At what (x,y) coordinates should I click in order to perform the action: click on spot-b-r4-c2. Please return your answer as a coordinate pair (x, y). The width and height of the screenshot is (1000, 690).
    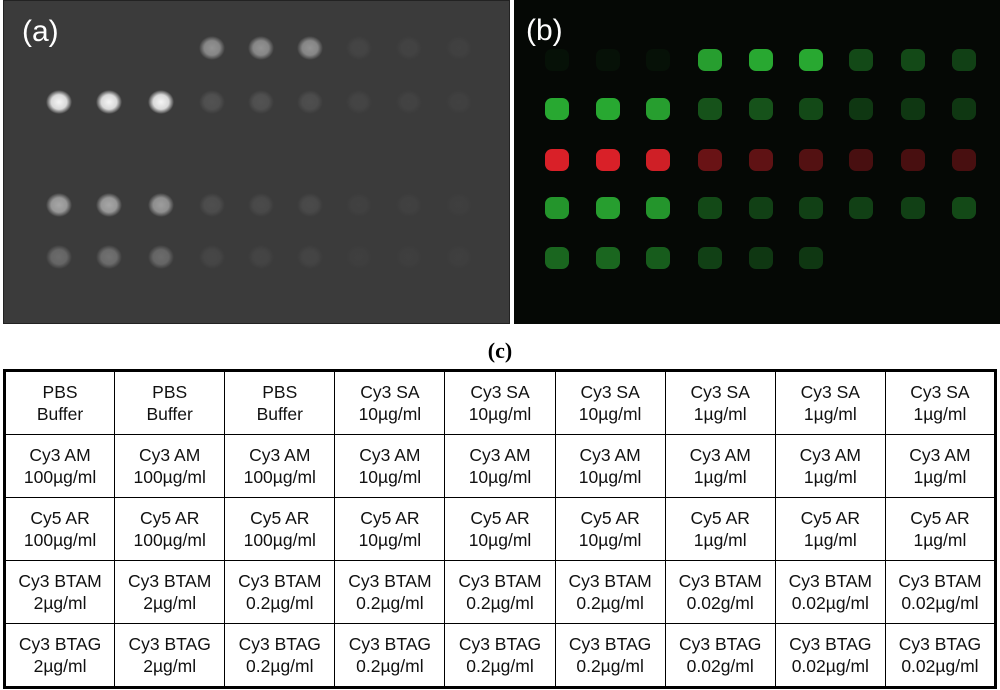
    Looking at the image, I should click on (608, 208).